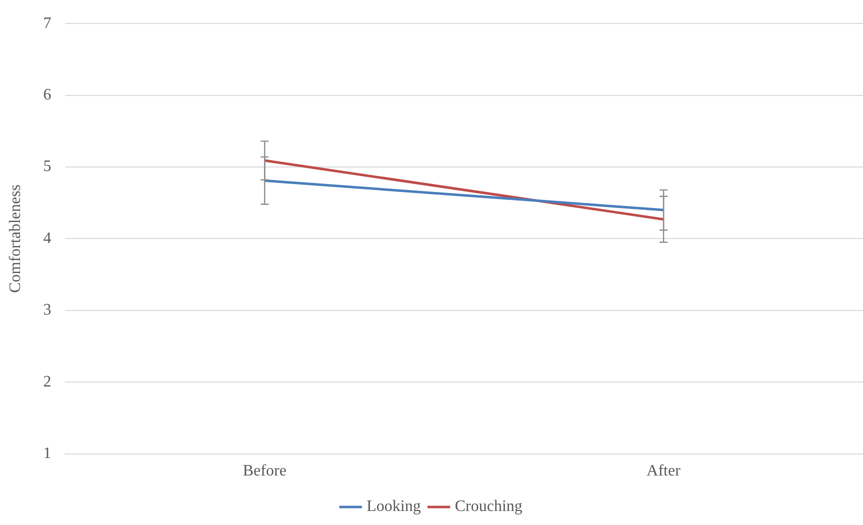 The height and width of the screenshot is (525, 863). I want to click on x-tick-label: Before, so click(264, 471).